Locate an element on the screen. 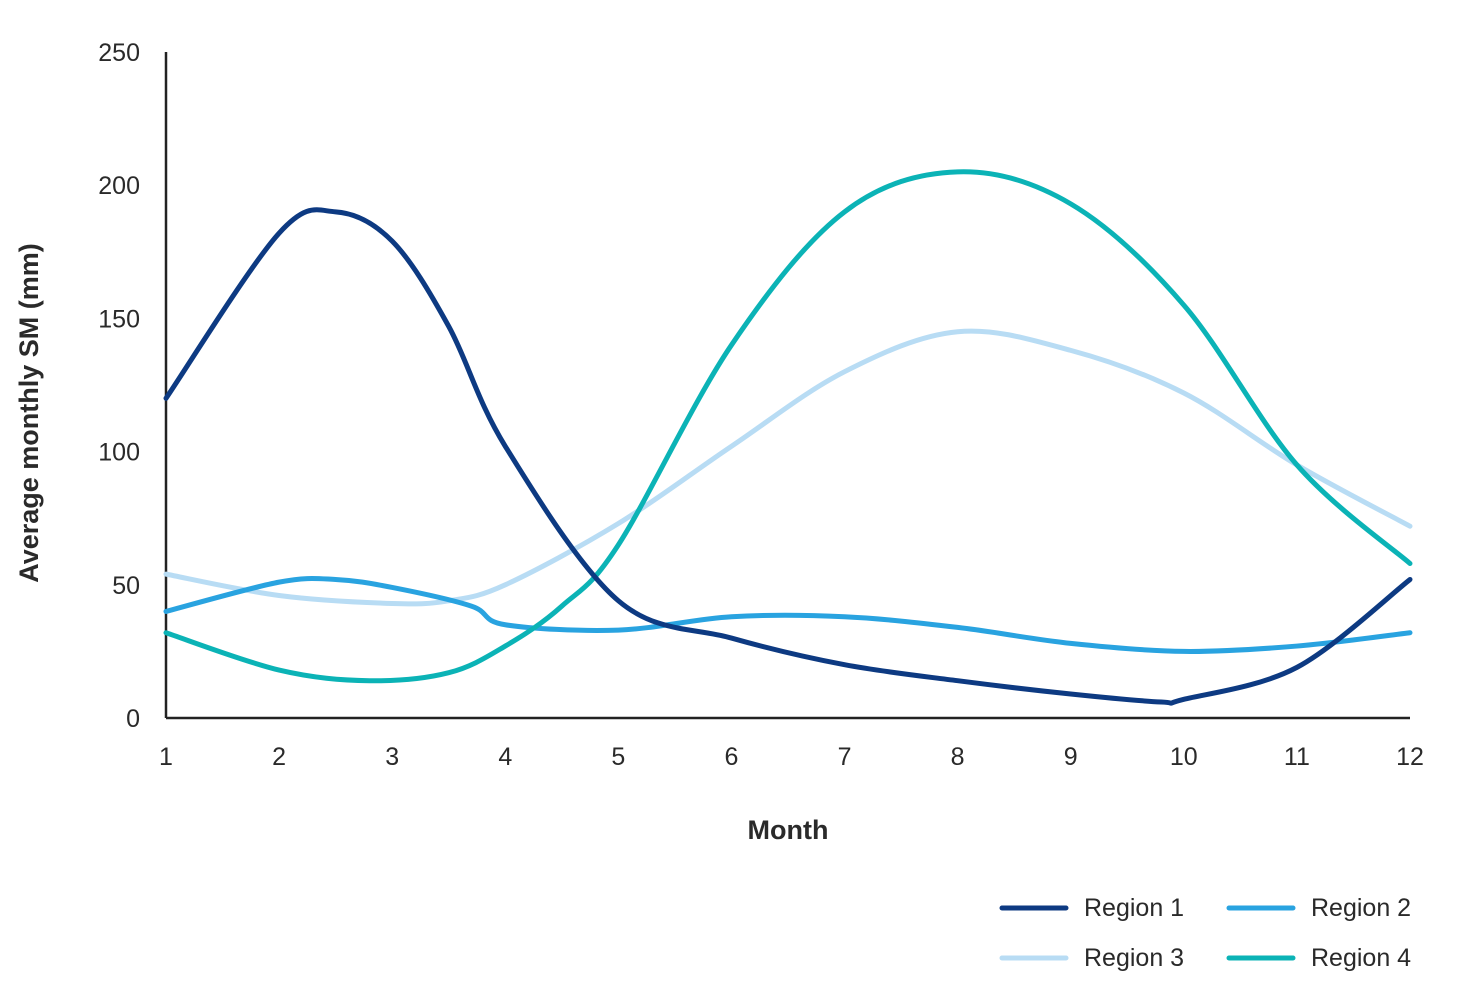  y-tick-label: 100 is located at coordinates (119, 453).